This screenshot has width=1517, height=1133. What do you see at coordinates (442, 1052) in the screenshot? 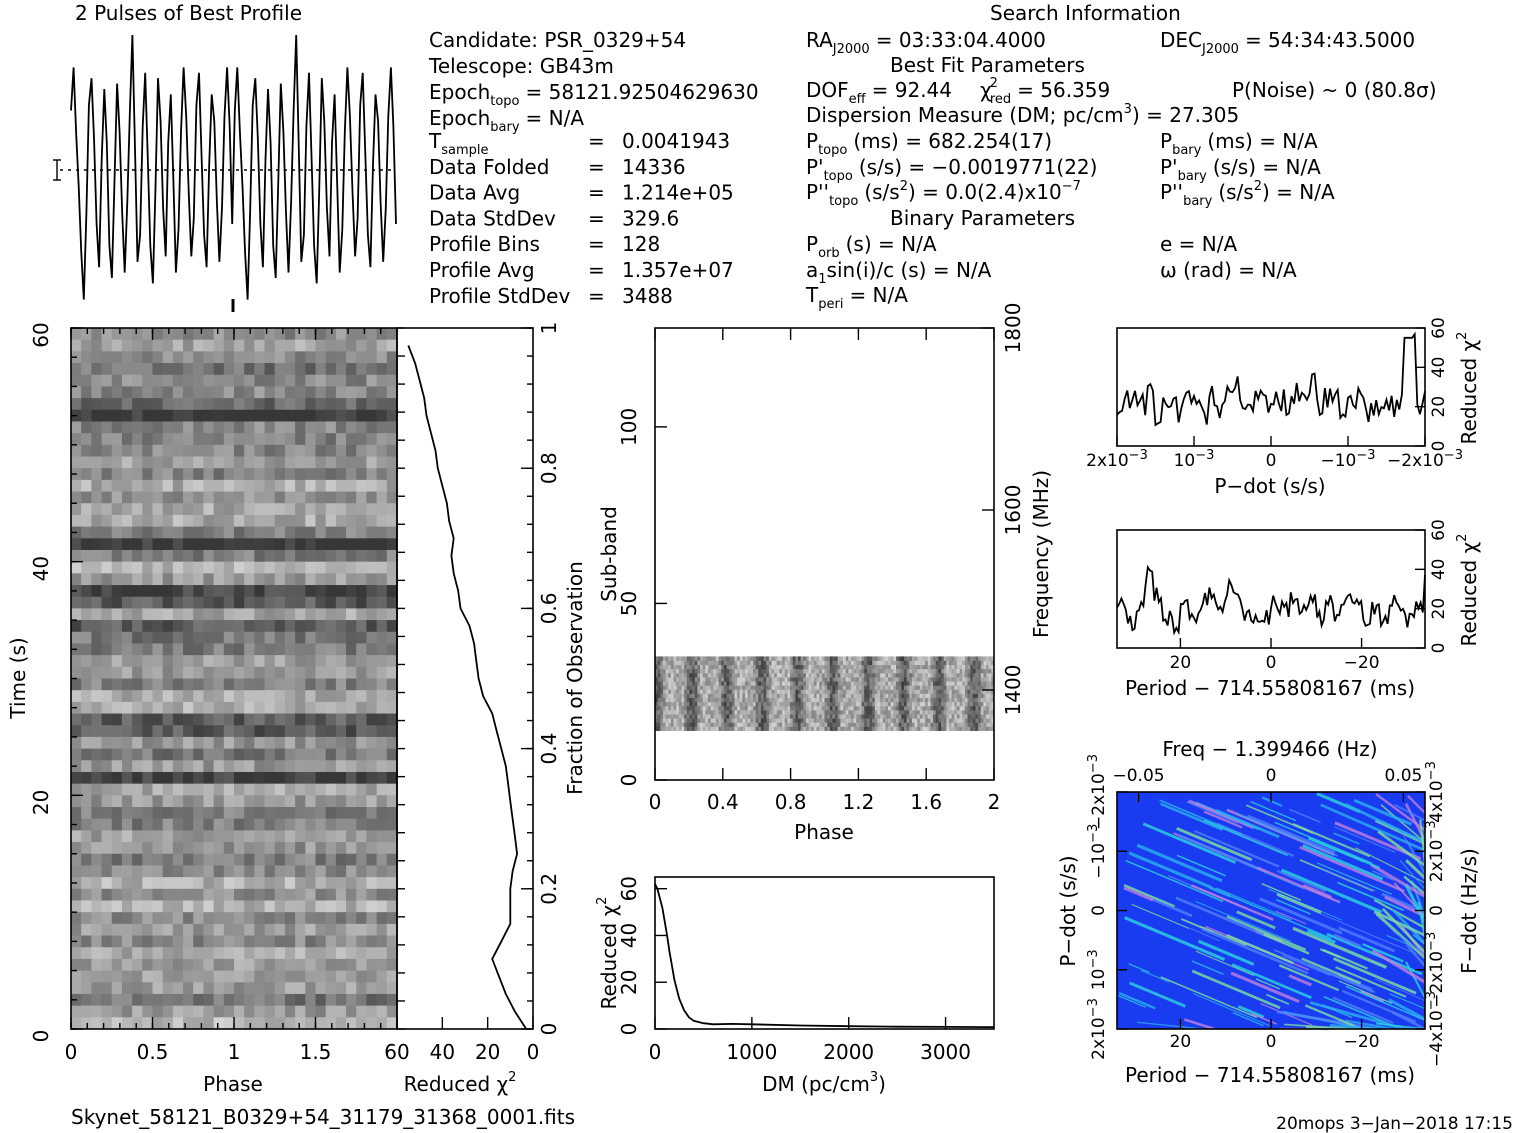
I see `chi-tick-label: 40` at bounding box center [442, 1052].